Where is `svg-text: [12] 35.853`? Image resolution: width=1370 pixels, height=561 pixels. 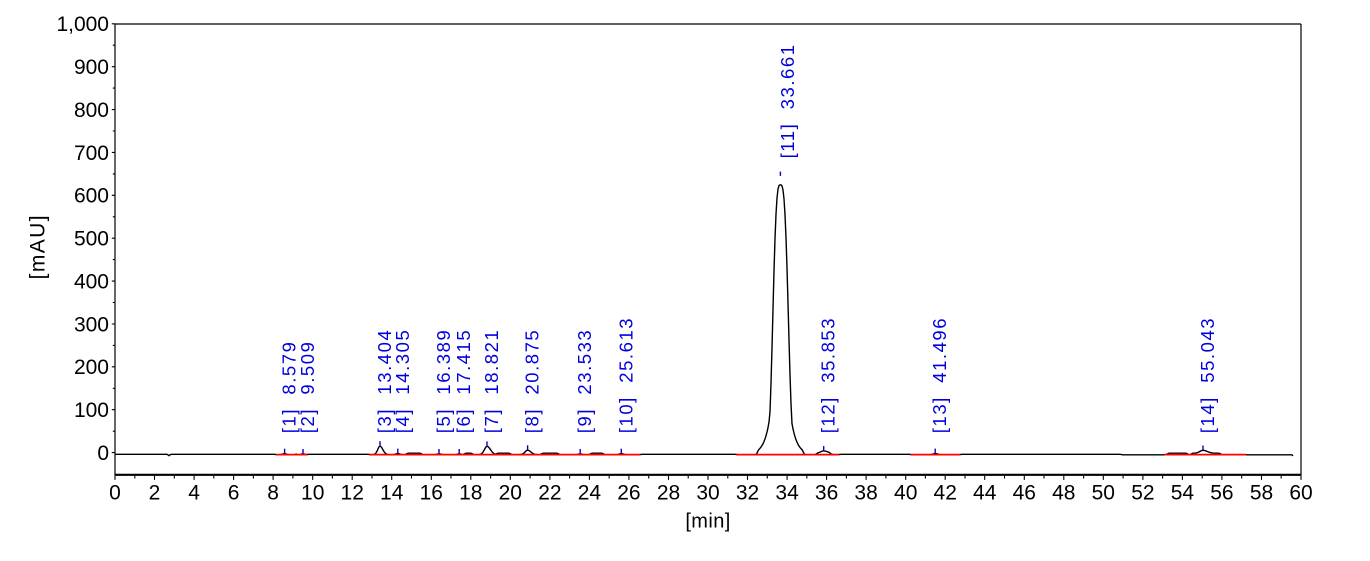 svg-text: [12] 35.853 is located at coordinates (828, 375).